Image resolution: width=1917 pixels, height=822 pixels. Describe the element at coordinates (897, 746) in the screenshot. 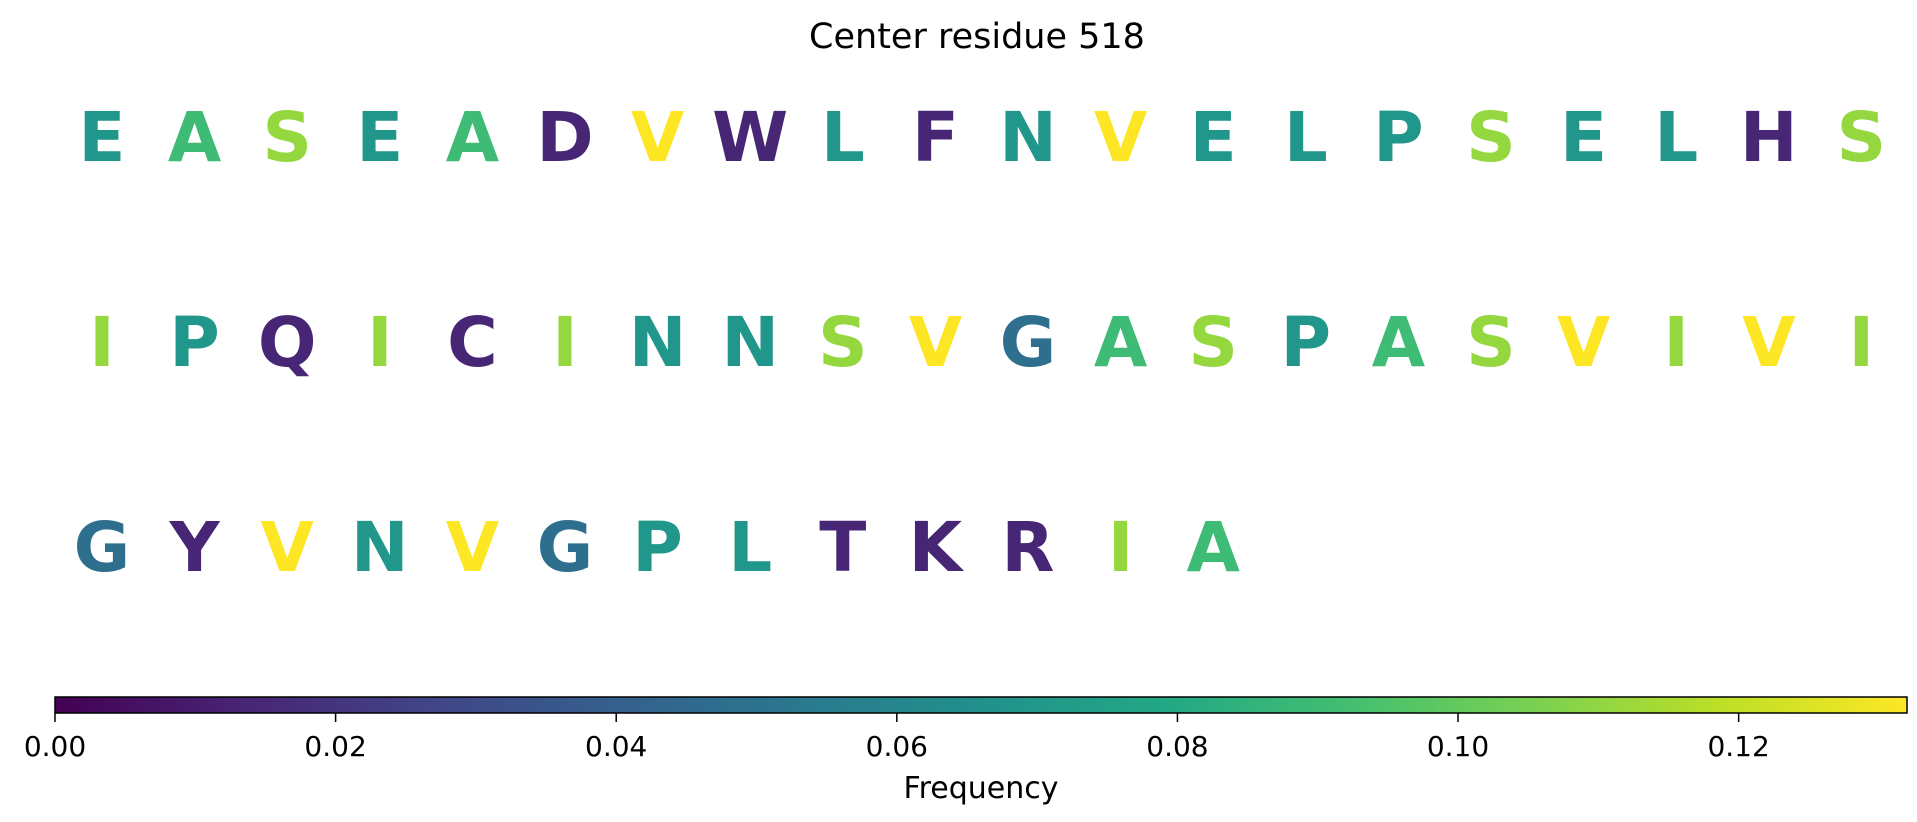

I see `colorbar-tick-label: 0.06` at that location.